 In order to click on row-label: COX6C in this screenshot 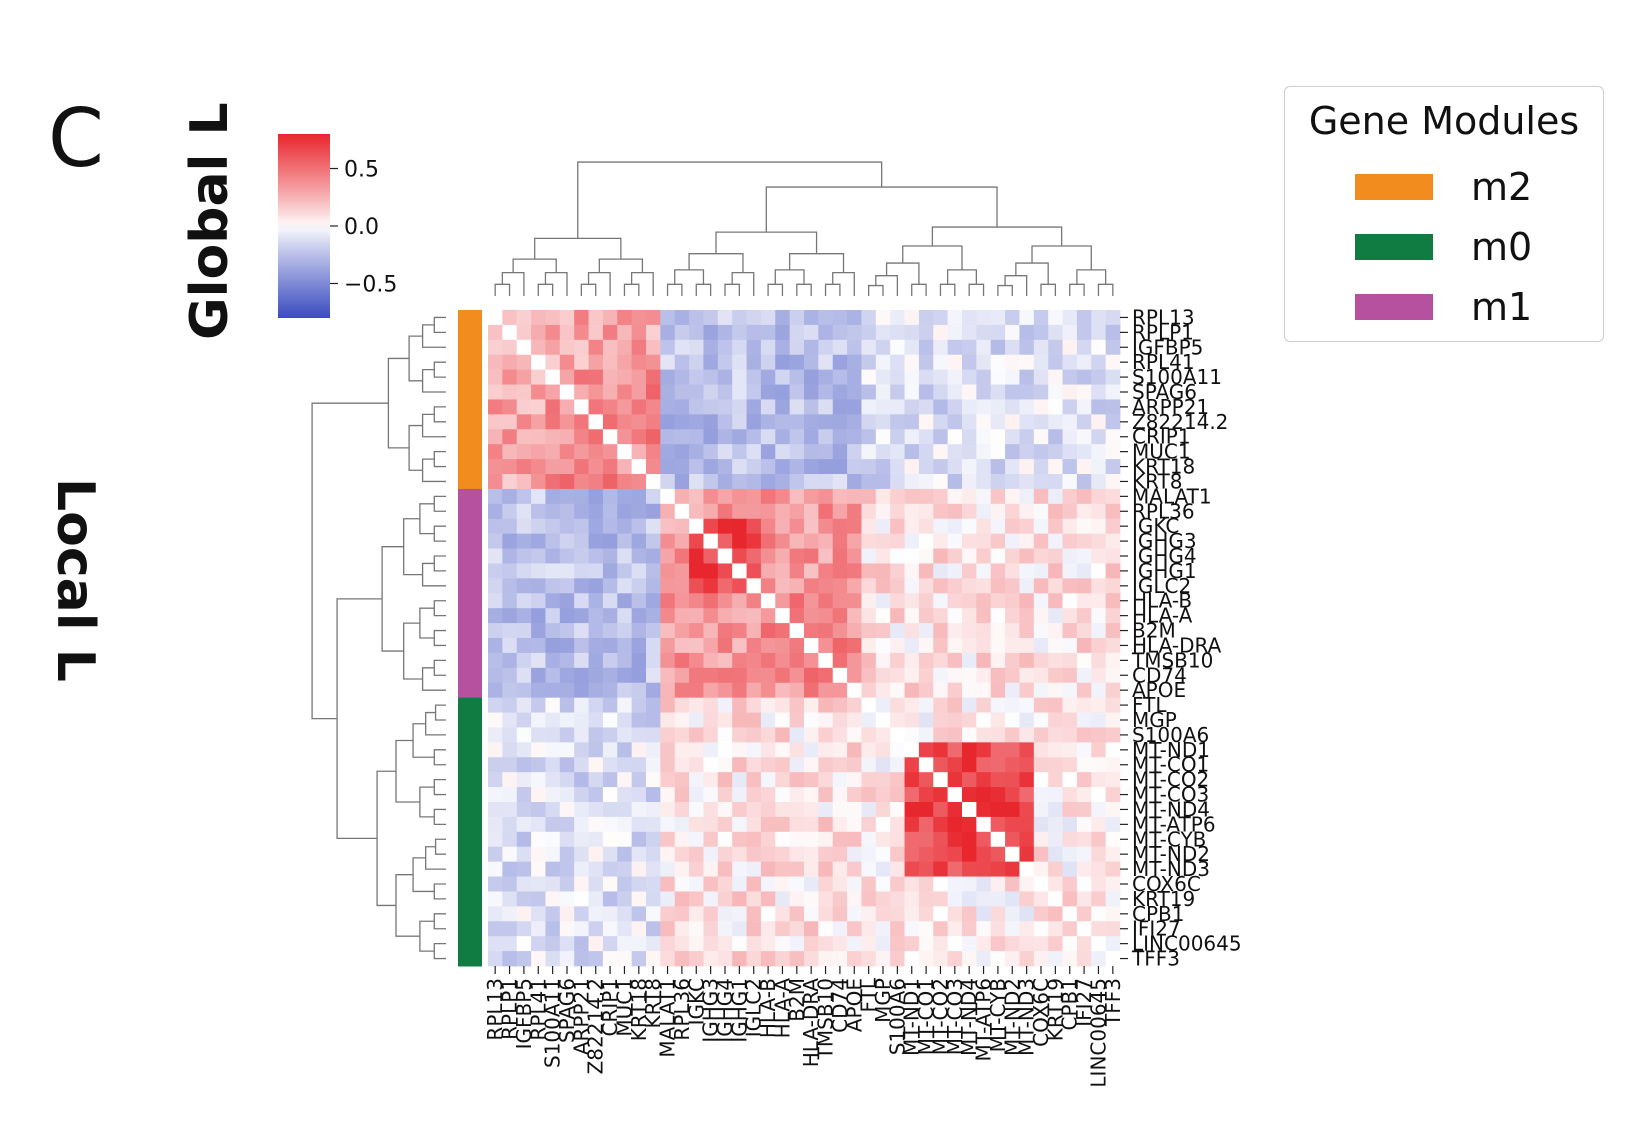, I will do `click(1166, 884)`.